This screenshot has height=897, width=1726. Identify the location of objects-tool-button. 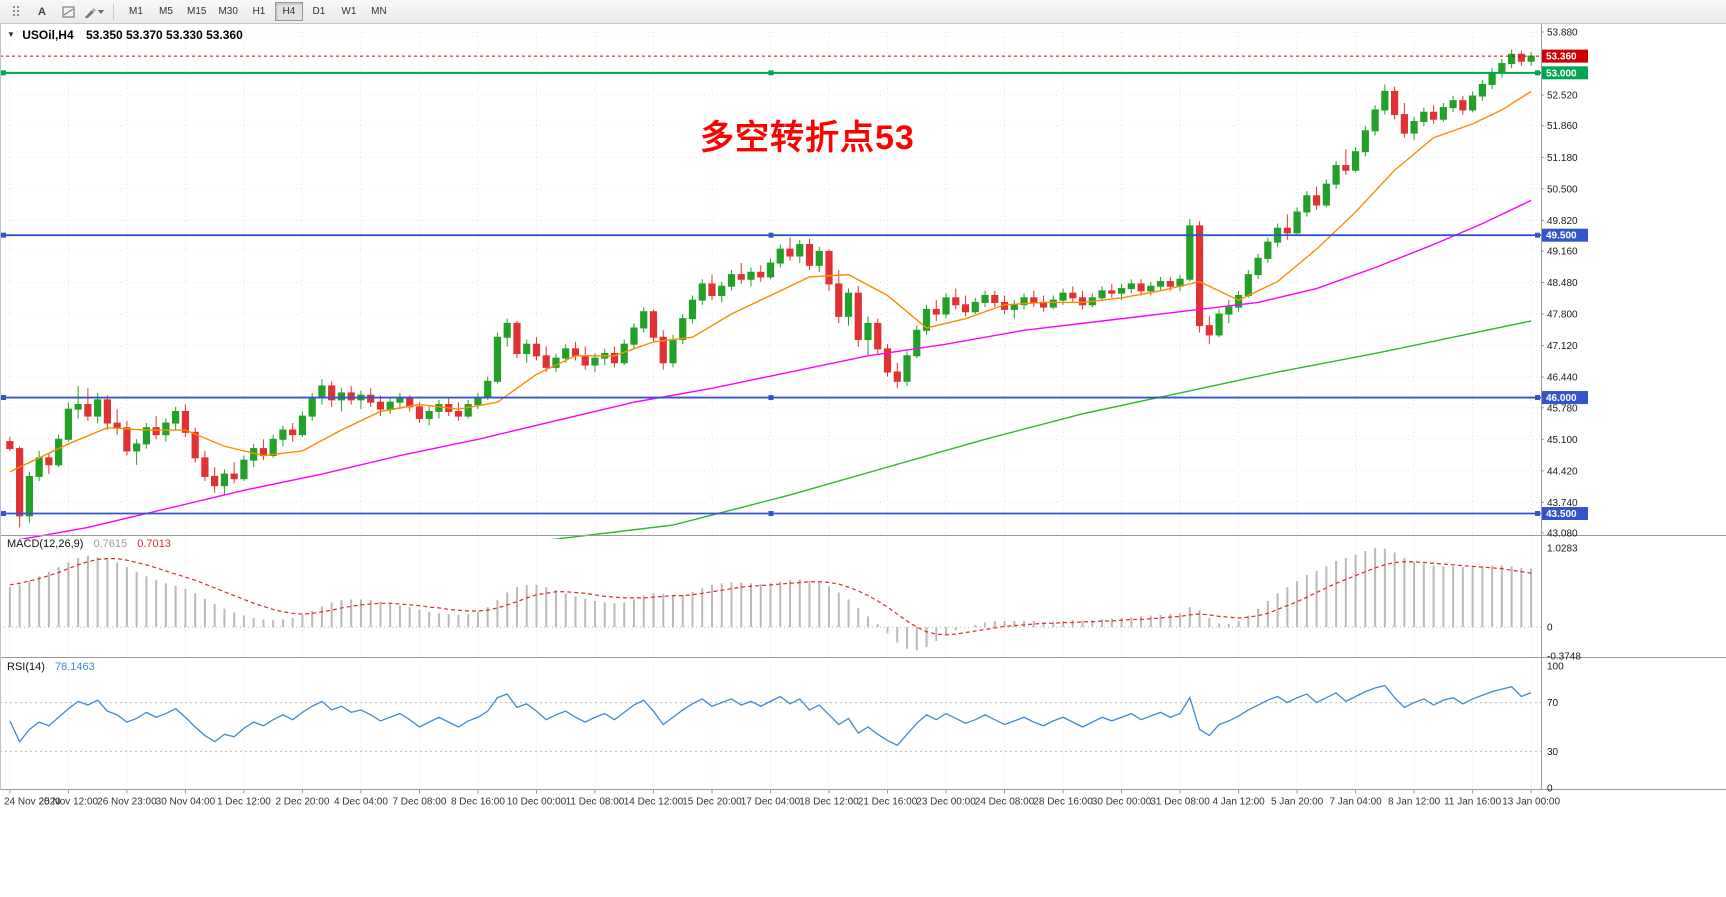
(68, 12).